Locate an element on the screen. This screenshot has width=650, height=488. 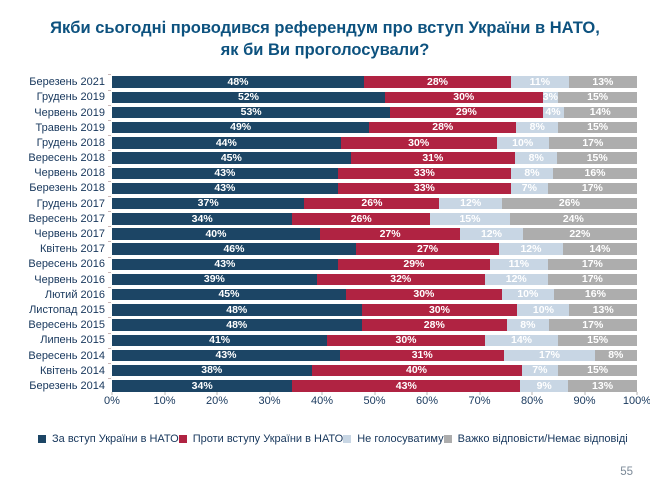
bar-track: 43% 31% 17% 8% is located at coordinates (372, 354).